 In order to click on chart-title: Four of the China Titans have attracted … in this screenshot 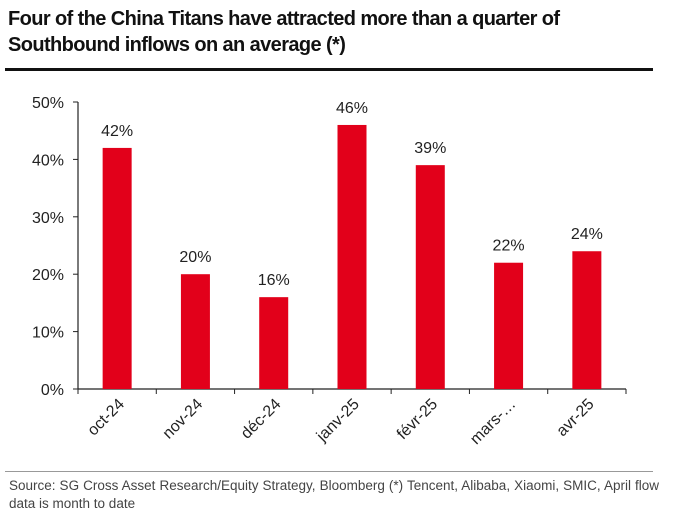, I will do `click(284, 32)`.